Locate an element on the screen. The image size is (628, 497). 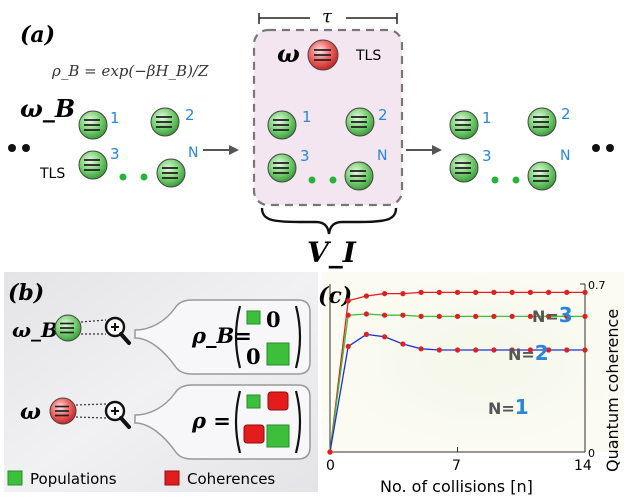
tls-label: TLS is located at coordinates (52, 174).